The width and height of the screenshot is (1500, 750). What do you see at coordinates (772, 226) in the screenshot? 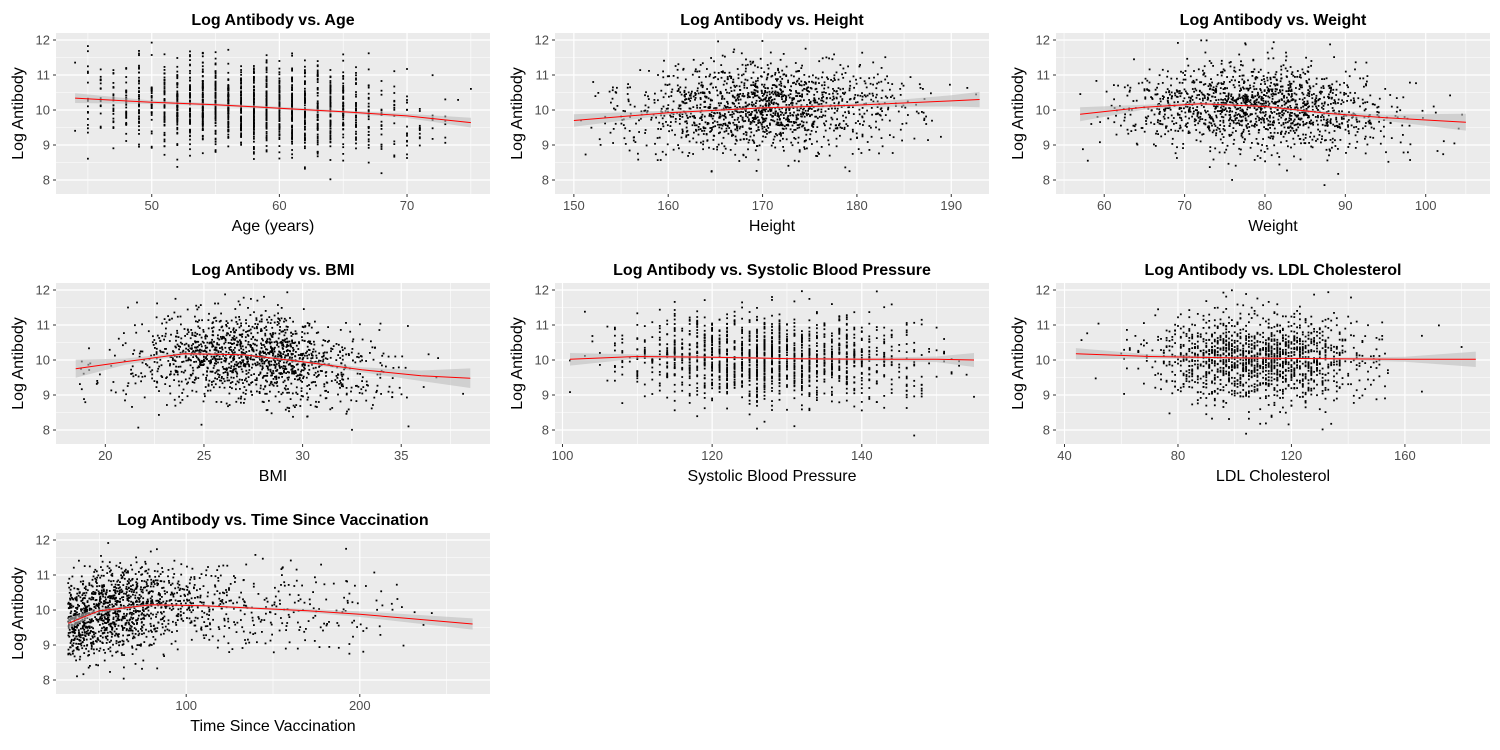
I see `x-axis-label: Height` at bounding box center [772, 226].